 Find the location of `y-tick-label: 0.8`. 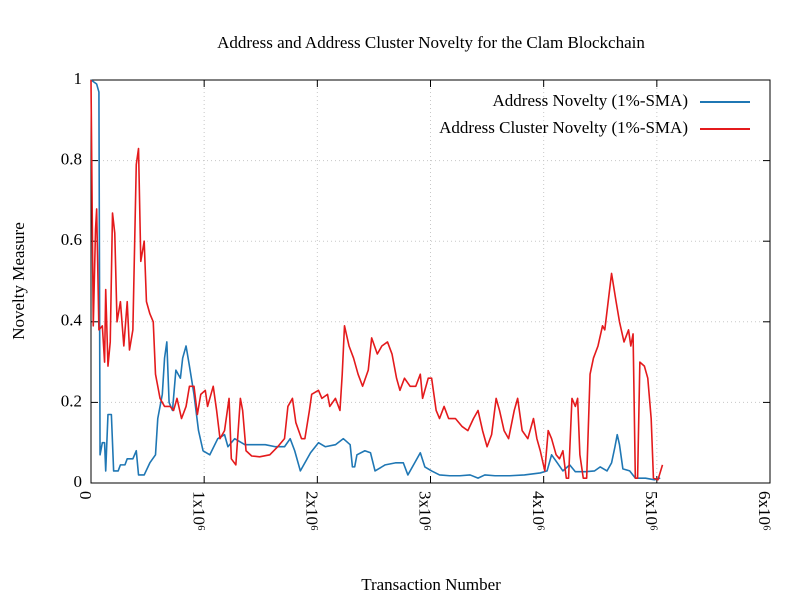

y-tick-label: 0.8 is located at coordinates (71, 159).